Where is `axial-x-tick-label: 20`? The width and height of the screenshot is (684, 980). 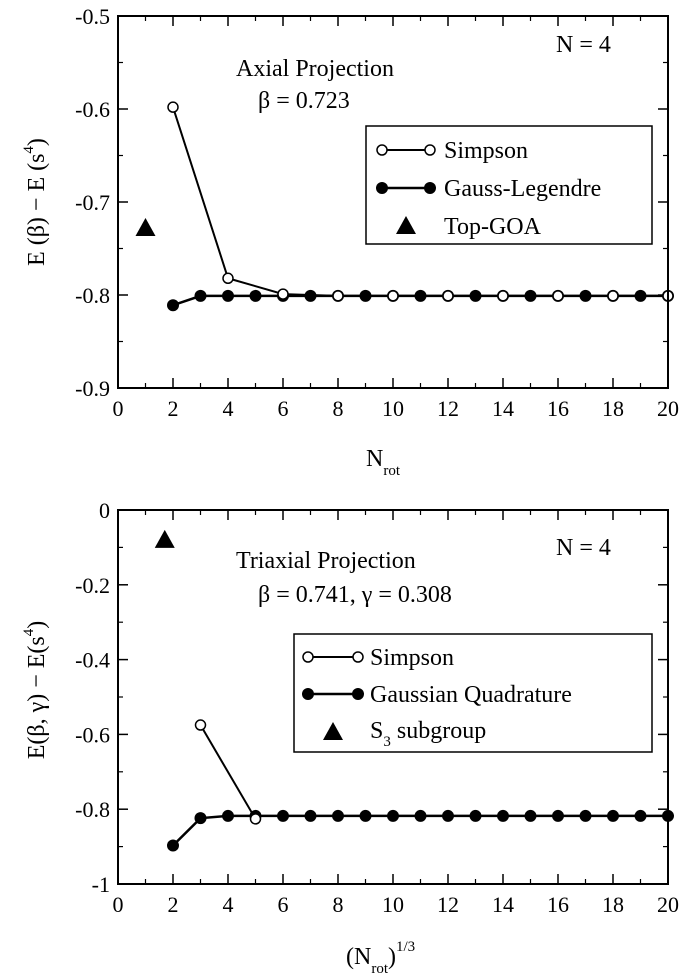
axial-x-tick-label: 20 is located at coordinates (668, 408).